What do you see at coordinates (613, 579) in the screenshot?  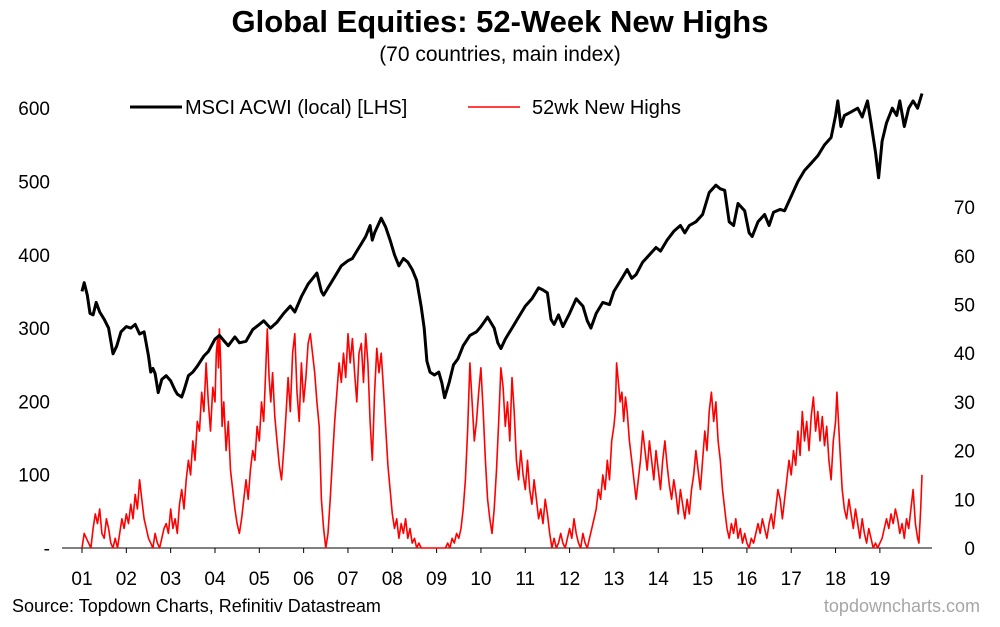 I see `x-tick-label-13: 13` at bounding box center [613, 579].